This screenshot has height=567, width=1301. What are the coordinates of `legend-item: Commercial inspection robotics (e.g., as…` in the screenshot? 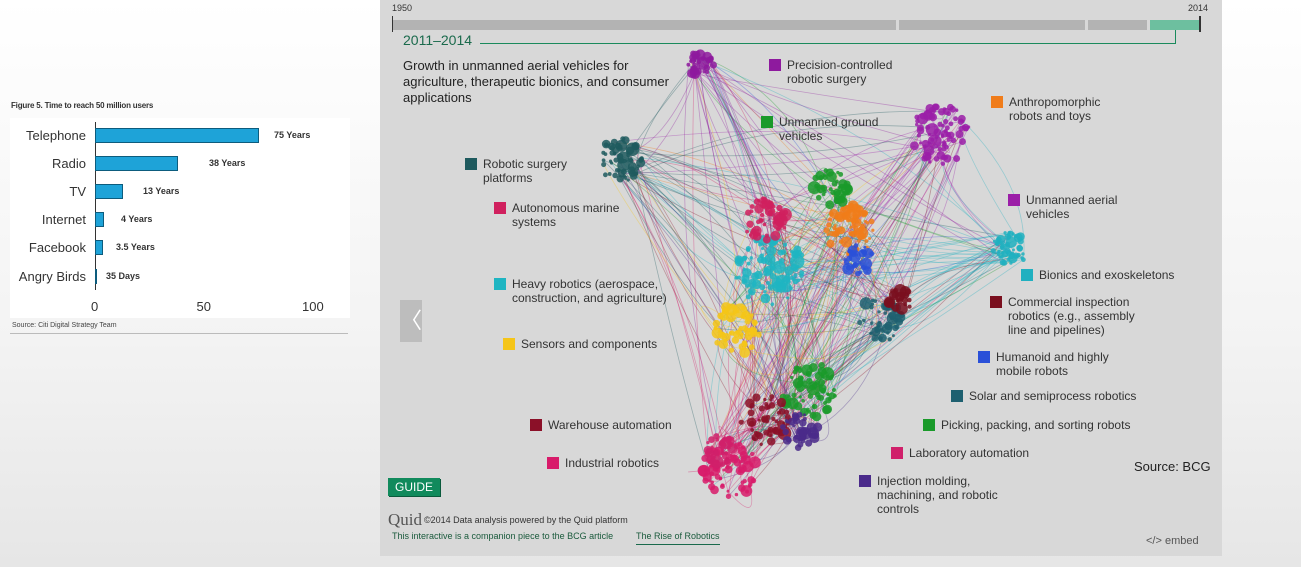 It's located at (1062, 316).